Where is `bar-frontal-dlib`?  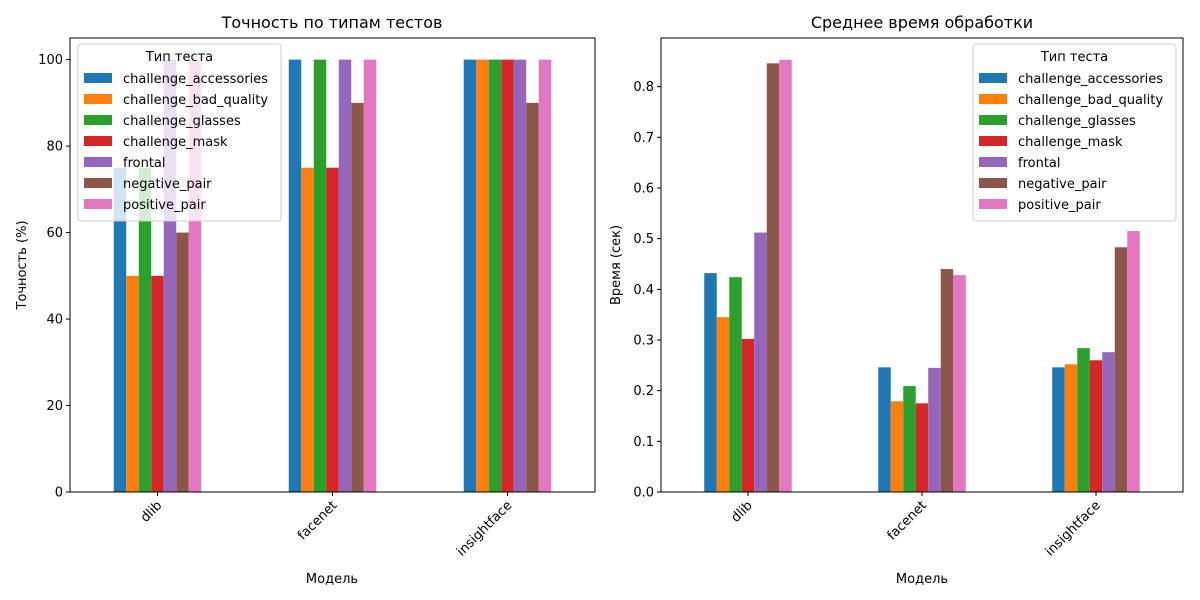 bar-frontal-dlib is located at coordinates (760, 362).